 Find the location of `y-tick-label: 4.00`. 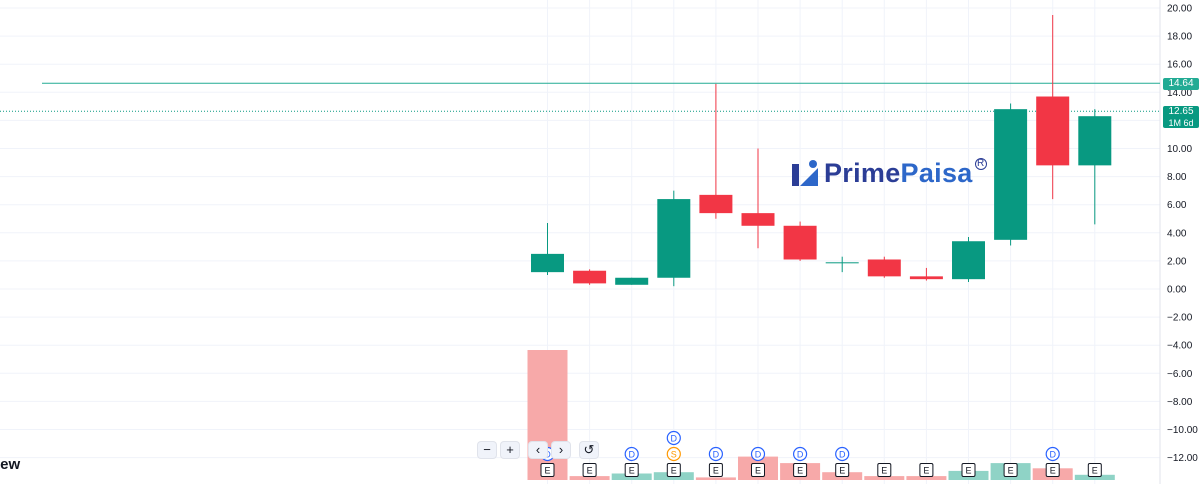

y-tick-label: 4.00 is located at coordinates (1177, 233).